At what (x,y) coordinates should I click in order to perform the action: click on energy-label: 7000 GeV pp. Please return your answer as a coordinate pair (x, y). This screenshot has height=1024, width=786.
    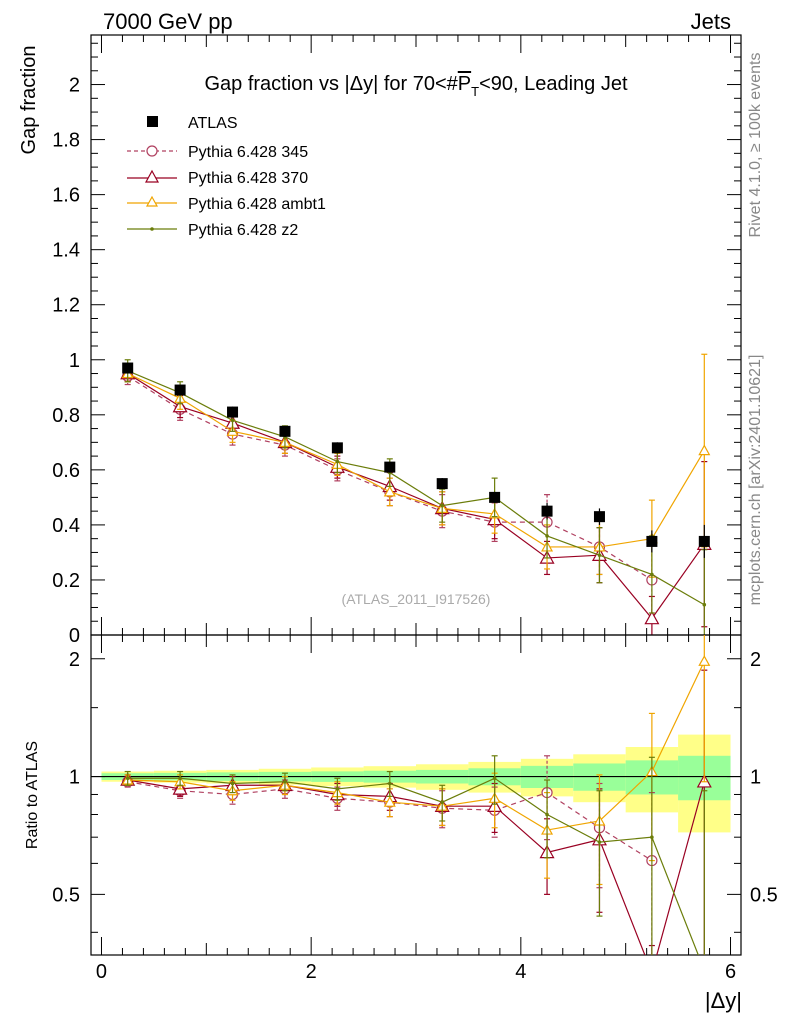
    Looking at the image, I should click on (168, 21).